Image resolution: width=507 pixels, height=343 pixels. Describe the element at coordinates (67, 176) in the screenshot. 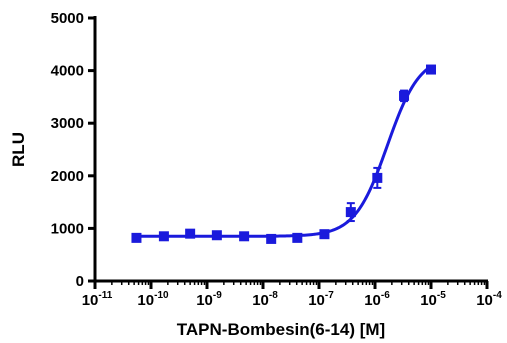

I see `y-tick-label: 2000` at that location.